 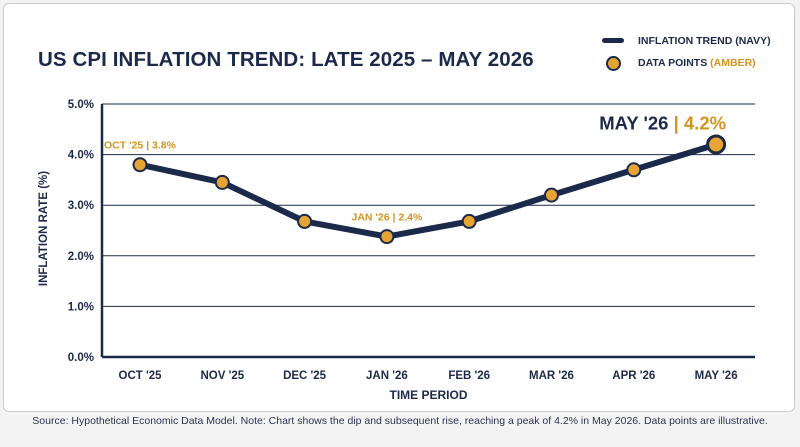 What do you see at coordinates (733, 63) in the screenshot?
I see `legend-label-points-suffix: (AMBER)` at bounding box center [733, 63].